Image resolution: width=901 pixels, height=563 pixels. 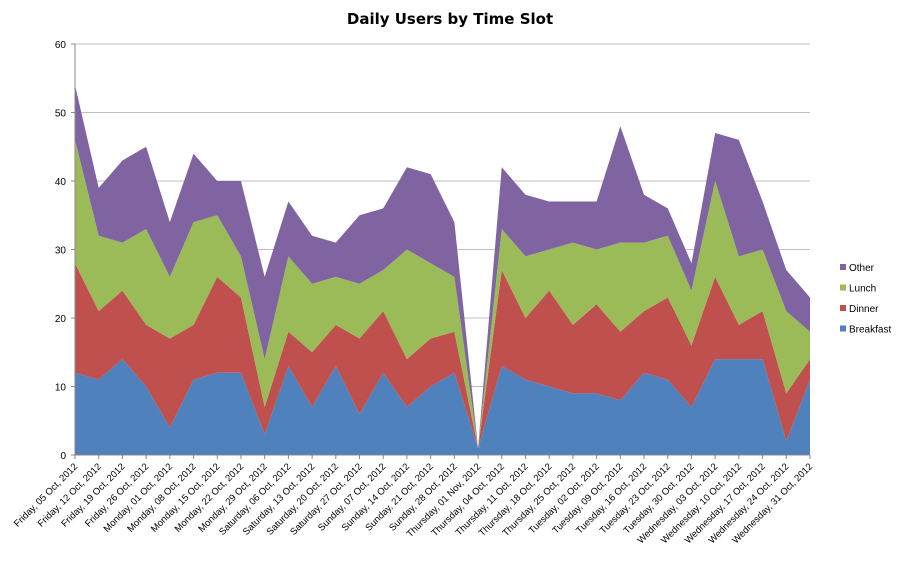 I want to click on y-axis-ticks: 0 10 20 30 40 50 60, so click(x=65, y=251).